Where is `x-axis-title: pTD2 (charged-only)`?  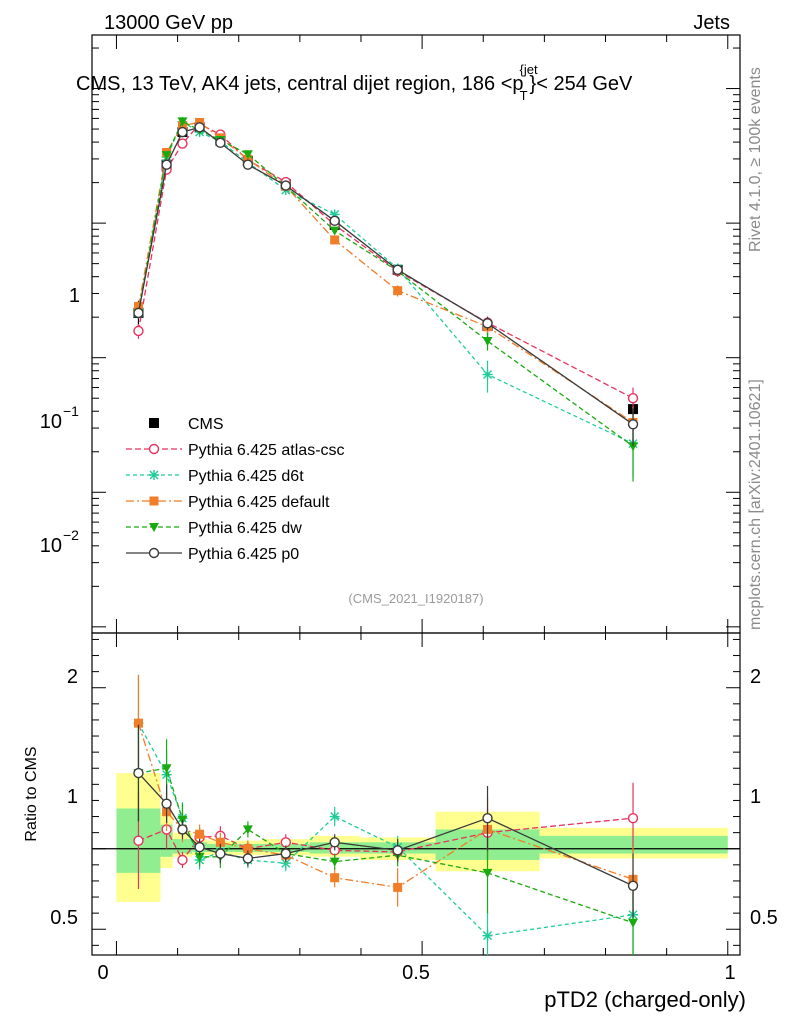 x-axis-title: pTD2 (charged-only) is located at coordinates (645, 999).